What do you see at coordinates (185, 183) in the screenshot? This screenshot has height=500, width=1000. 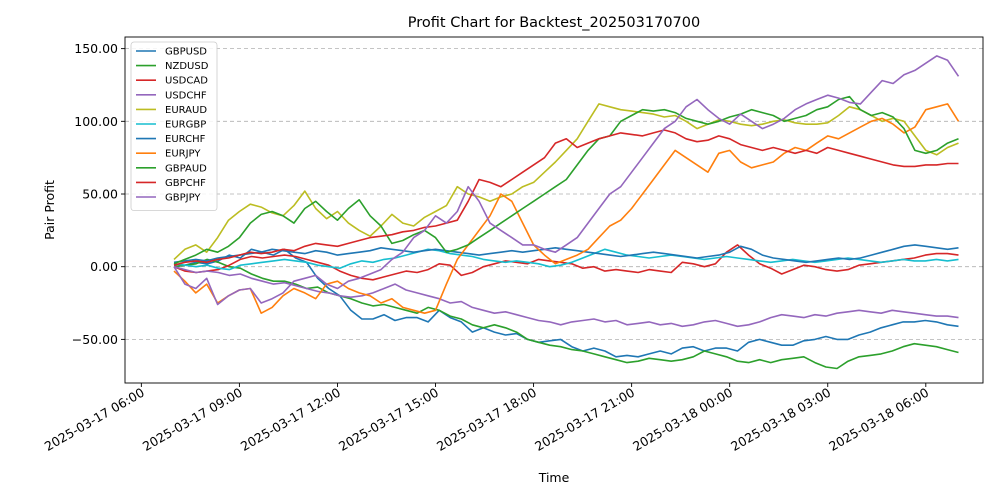 I see `legend-label-gbpchf: GBPCHF` at bounding box center [185, 183].